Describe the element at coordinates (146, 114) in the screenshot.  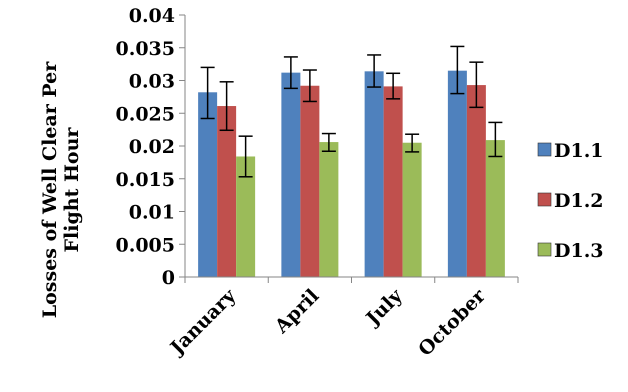
I see `y-tick-label: 0.025` at that location.